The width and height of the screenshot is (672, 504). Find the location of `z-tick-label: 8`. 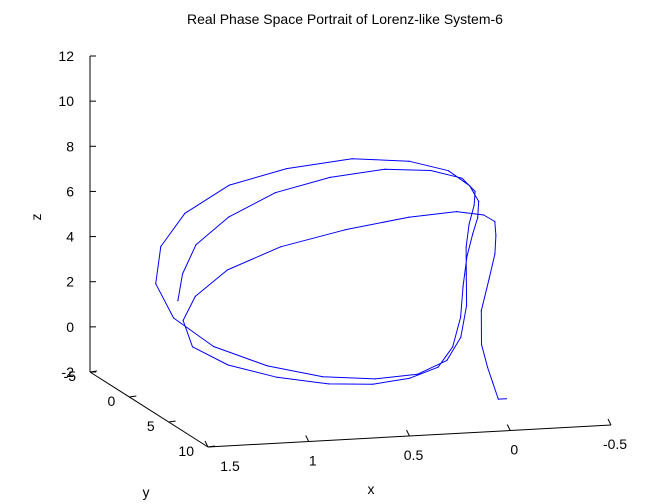

z-tick-label: 8 is located at coordinates (70, 146).